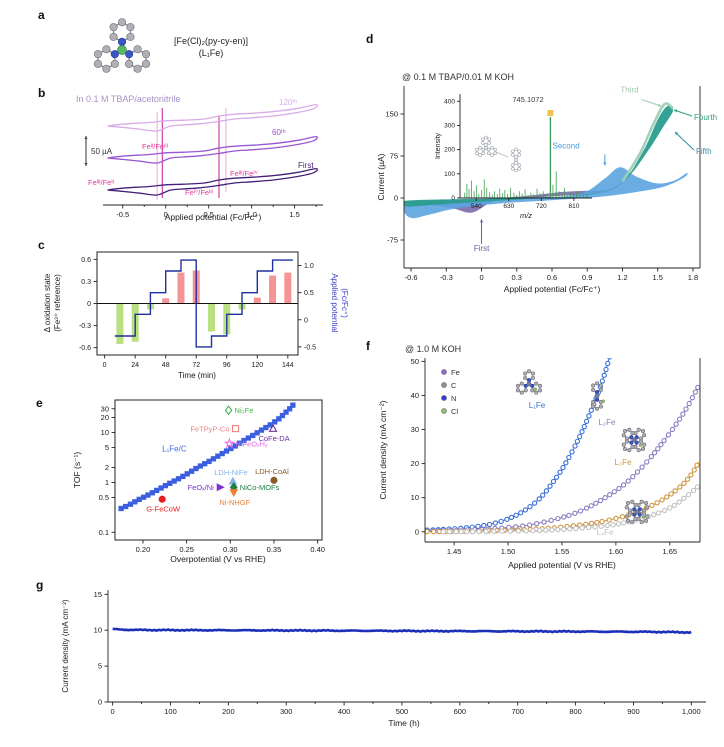  I want to click on chart-text: 0.25, so click(186, 549).